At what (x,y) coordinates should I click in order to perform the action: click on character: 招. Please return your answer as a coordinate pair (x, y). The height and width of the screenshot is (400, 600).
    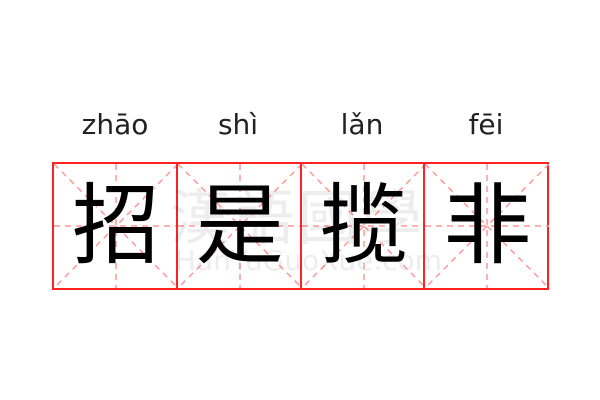
    Looking at the image, I should click on (115, 225).